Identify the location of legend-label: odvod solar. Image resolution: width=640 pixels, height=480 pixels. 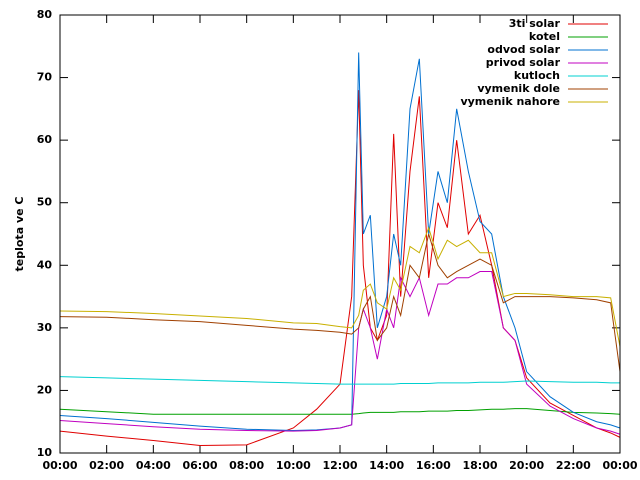
(523, 49).